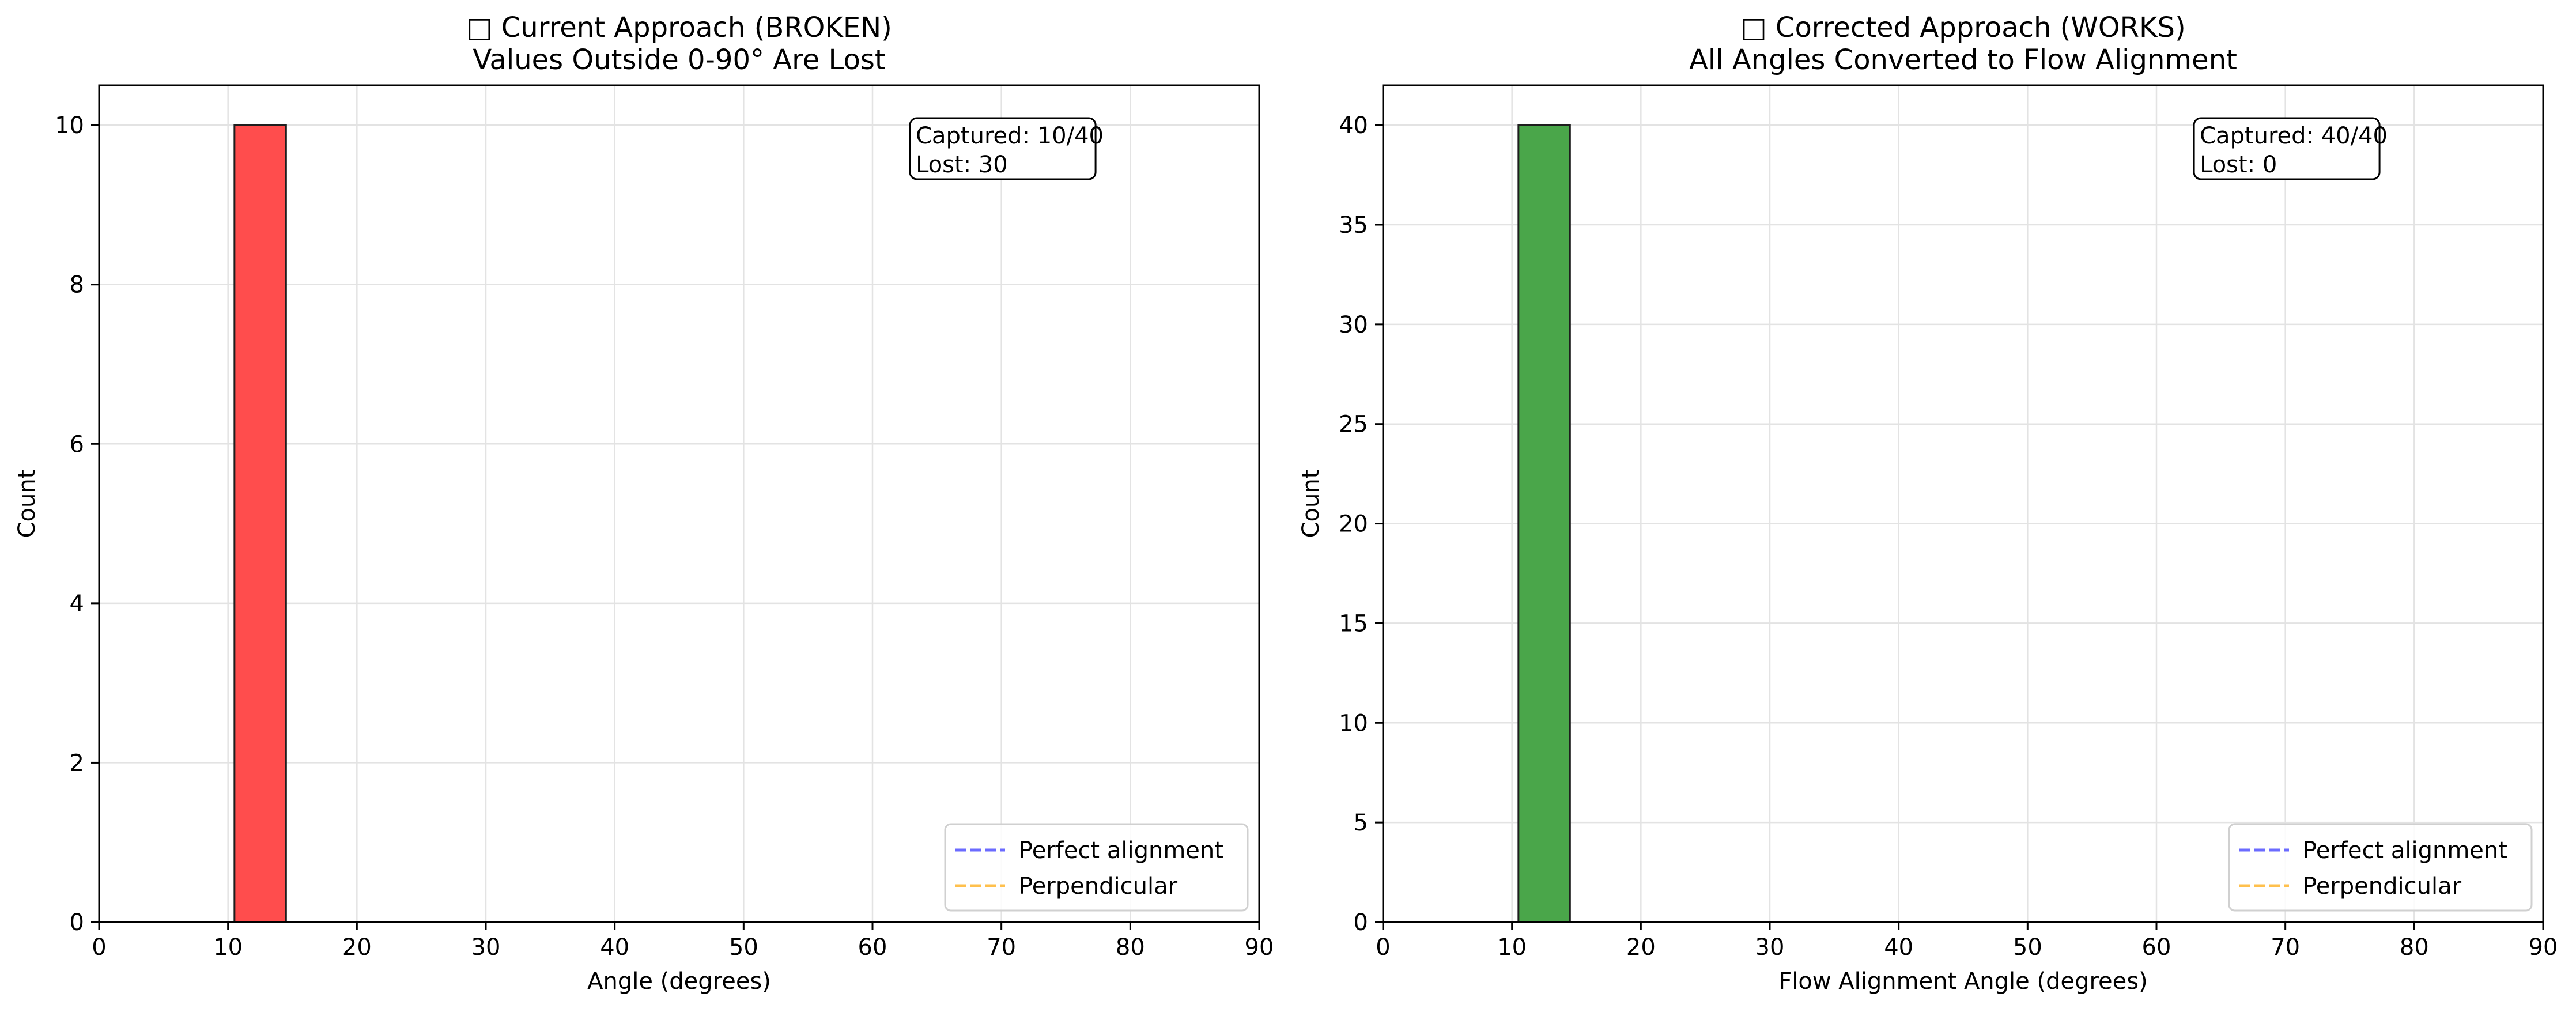 Image resolution: width=2576 pixels, height=1016 pixels. What do you see at coordinates (1962, 28) in the screenshot?
I see `chart-title-line-1: □ Corrected Approach (WORKS)` at bounding box center [1962, 28].